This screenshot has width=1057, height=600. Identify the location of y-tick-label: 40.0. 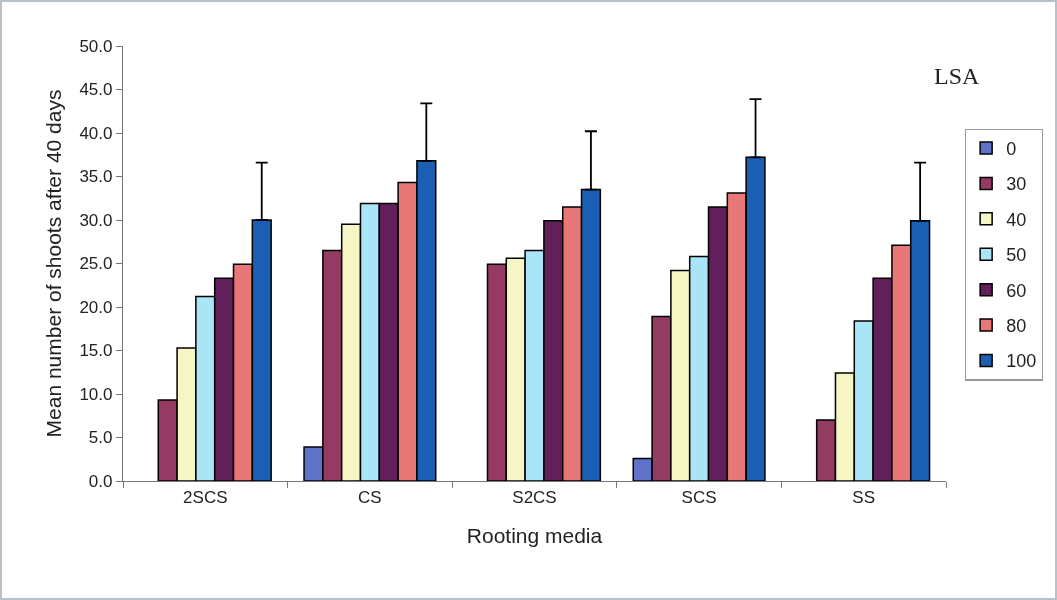
(96, 133).